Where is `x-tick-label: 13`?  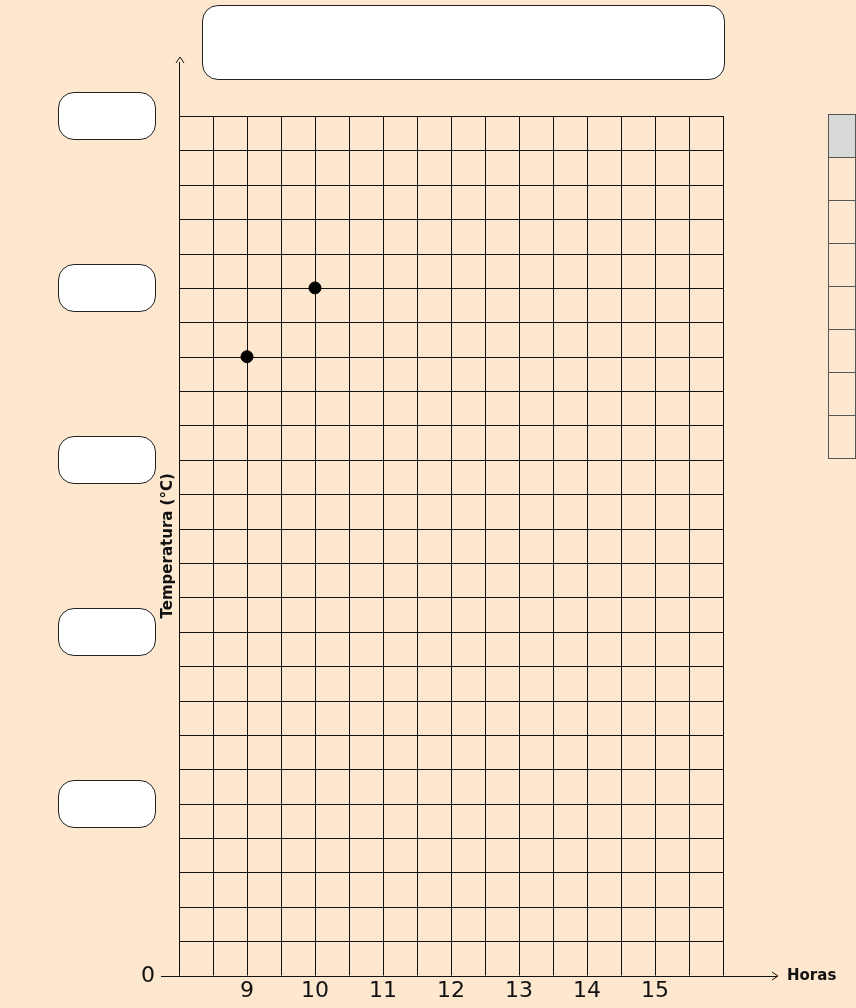
x-tick-label: 13 is located at coordinates (519, 989).